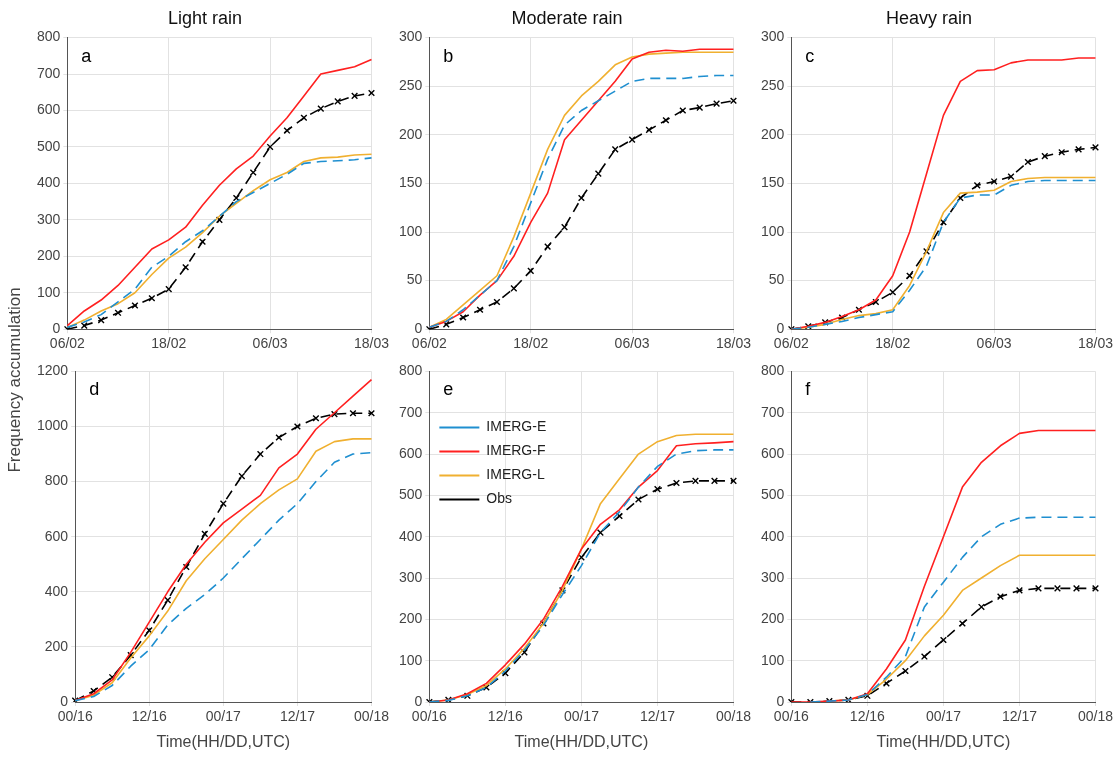  Describe the element at coordinates (773, 535) in the screenshot. I see `y-tick-label: 400` at that location.